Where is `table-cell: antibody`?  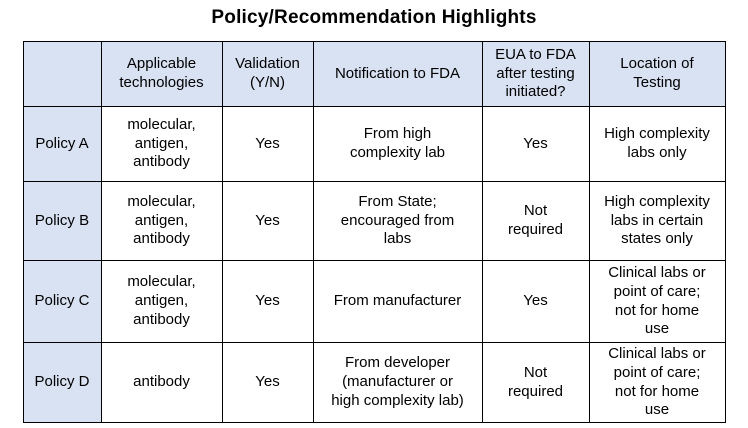
table-cell: antibody is located at coordinates (161, 382).